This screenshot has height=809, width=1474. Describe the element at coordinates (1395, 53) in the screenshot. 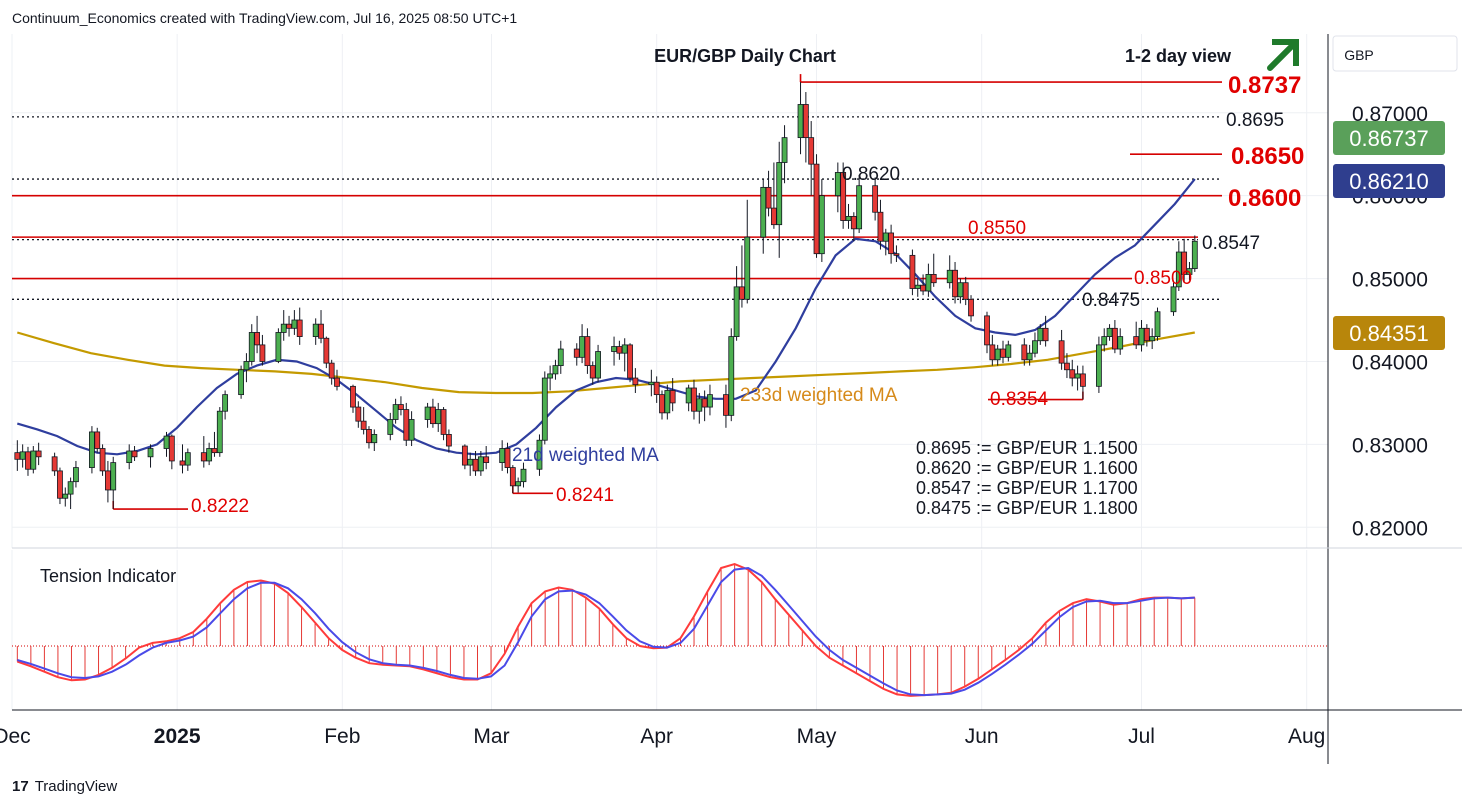

I see `currency-box` at that location.